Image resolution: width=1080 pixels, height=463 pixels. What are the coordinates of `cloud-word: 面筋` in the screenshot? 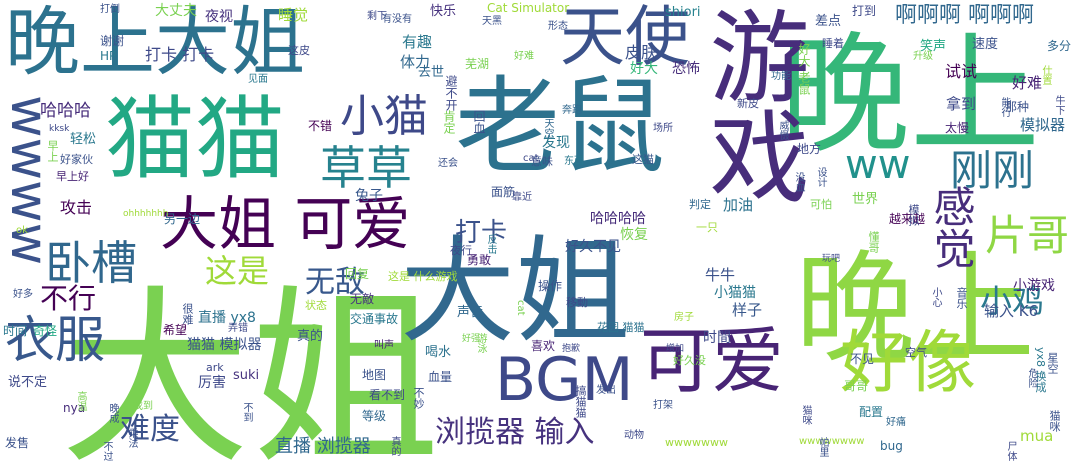 It's located at (503, 192).